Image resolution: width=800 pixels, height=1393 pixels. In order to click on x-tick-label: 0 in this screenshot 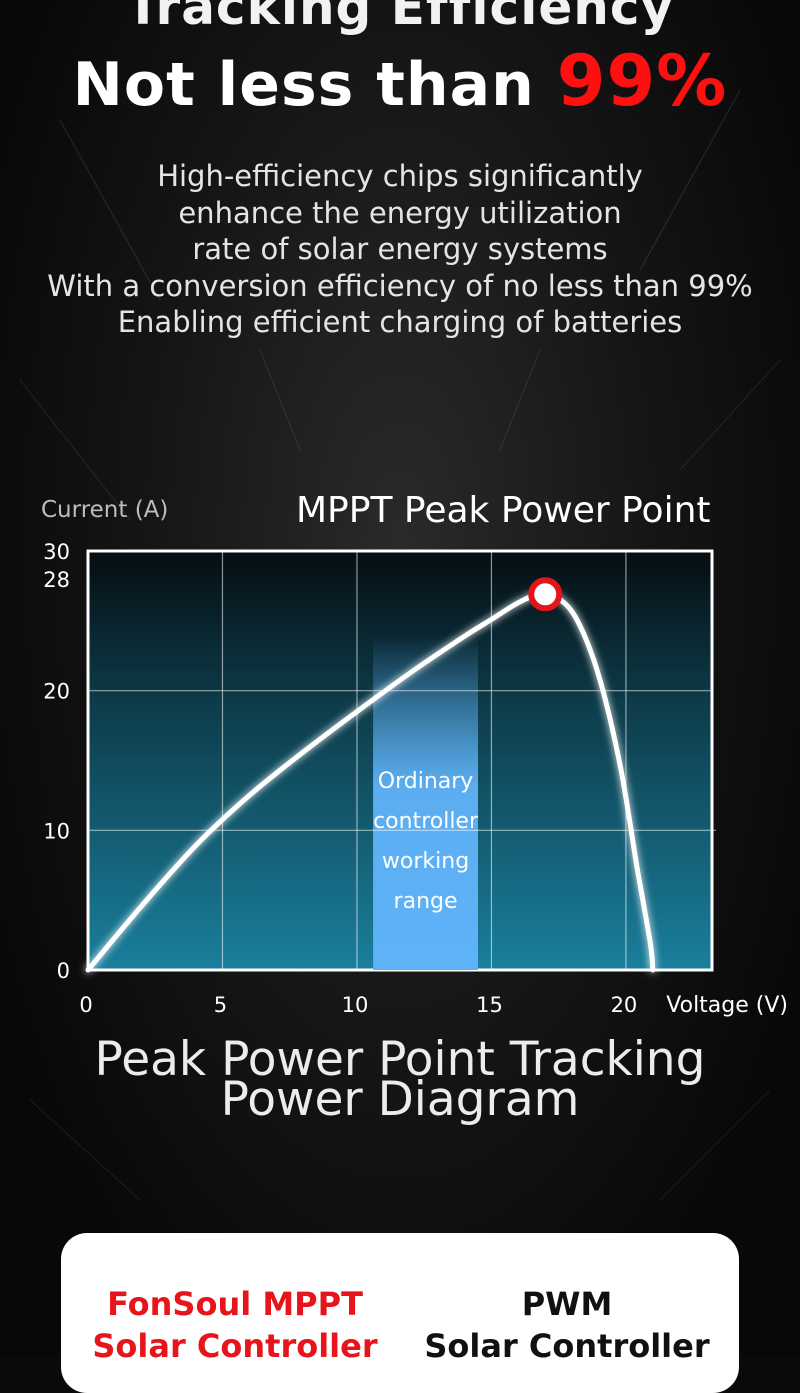, I will do `click(85, 1005)`.